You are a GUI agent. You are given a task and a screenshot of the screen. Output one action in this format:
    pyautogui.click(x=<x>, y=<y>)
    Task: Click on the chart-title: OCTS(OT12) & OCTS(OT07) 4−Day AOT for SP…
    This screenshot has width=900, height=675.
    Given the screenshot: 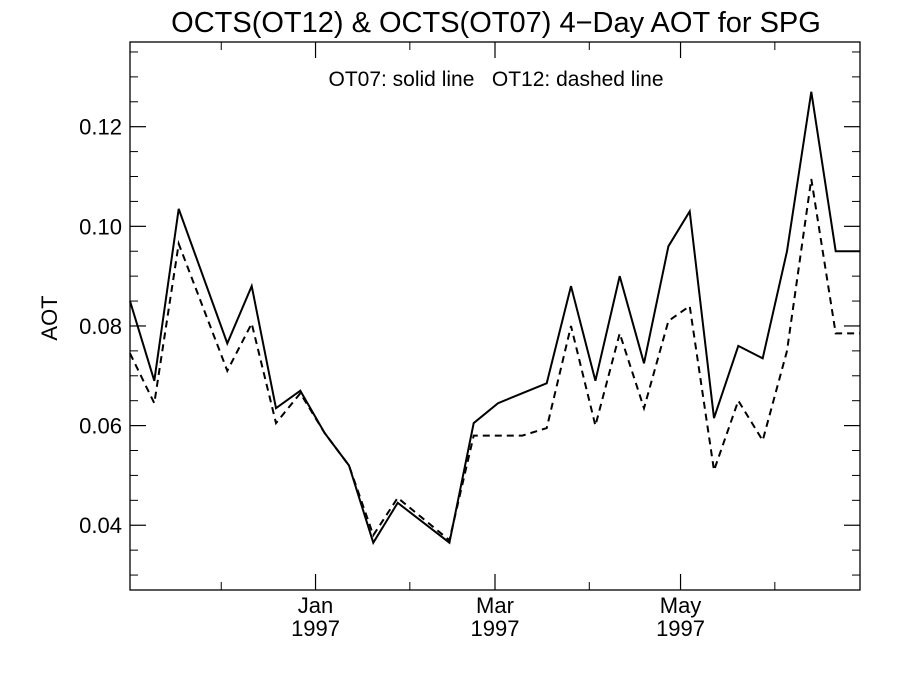 What is the action you would take?
    pyautogui.click(x=496, y=23)
    